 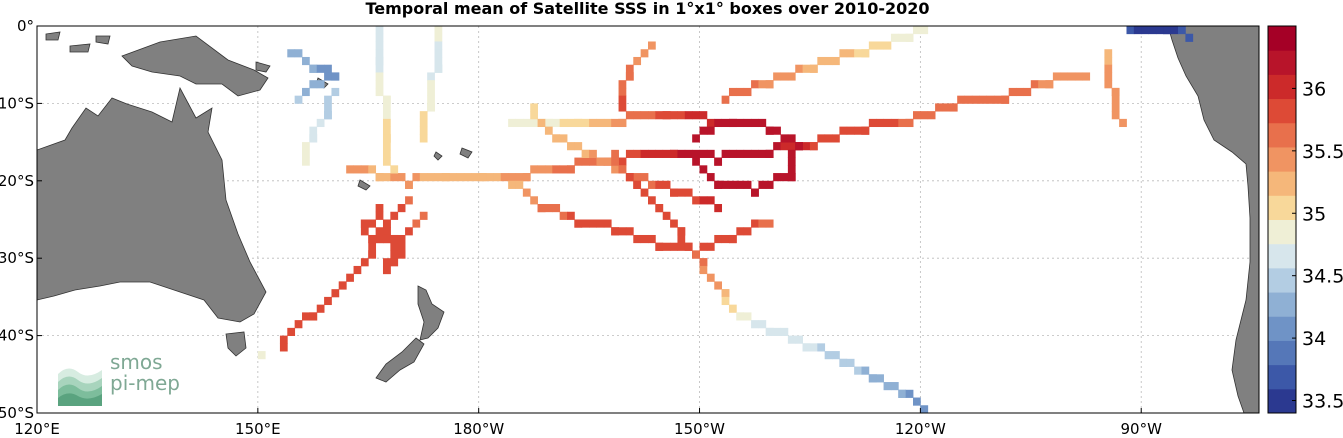 What do you see at coordinates (136, 362) in the screenshot?
I see `logo-line-smos: smos` at bounding box center [136, 362].